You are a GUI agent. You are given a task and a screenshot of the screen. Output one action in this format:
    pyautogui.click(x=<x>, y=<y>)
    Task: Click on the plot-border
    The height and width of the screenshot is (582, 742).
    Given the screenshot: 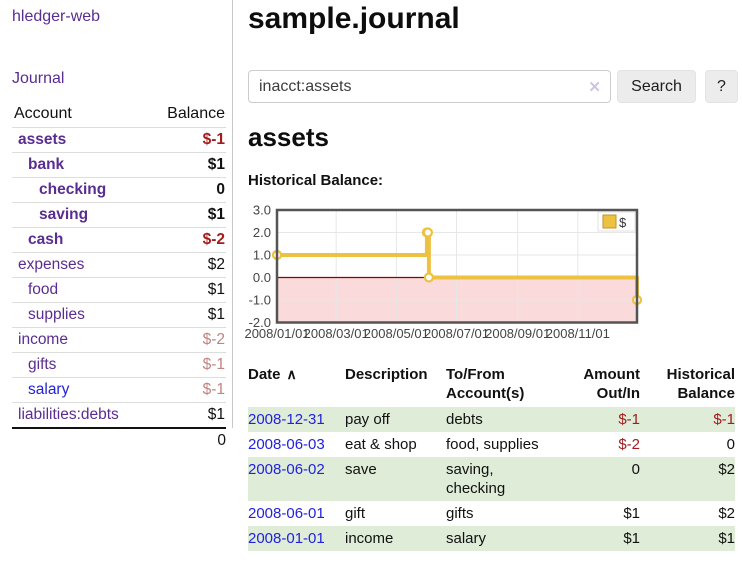 What is the action you would take?
    pyautogui.click(x=457, y=266)
    